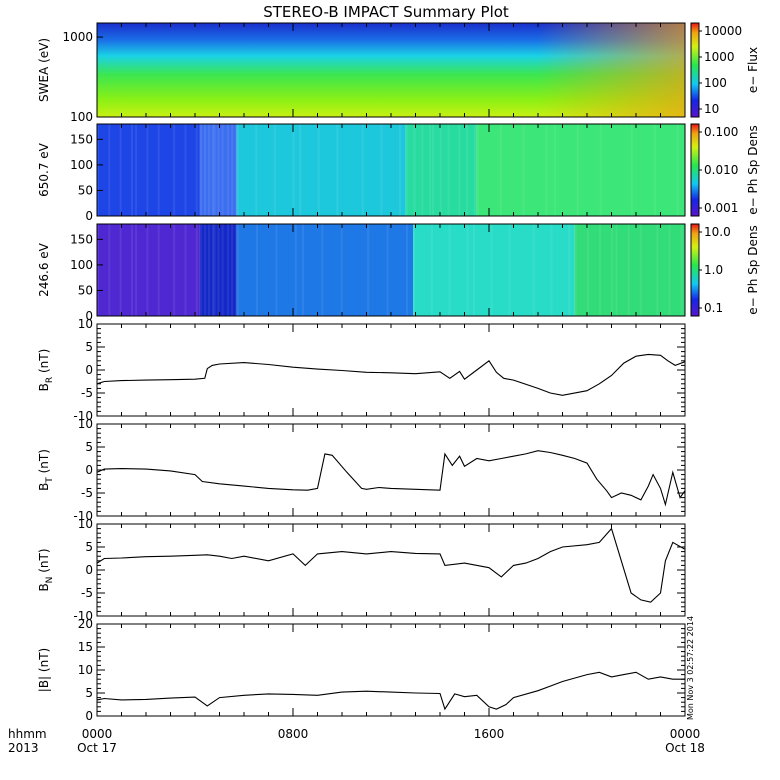 This screenshot has width=780, height=780. I want to click on bmag-ytick-label: 5, so click(89, 693).